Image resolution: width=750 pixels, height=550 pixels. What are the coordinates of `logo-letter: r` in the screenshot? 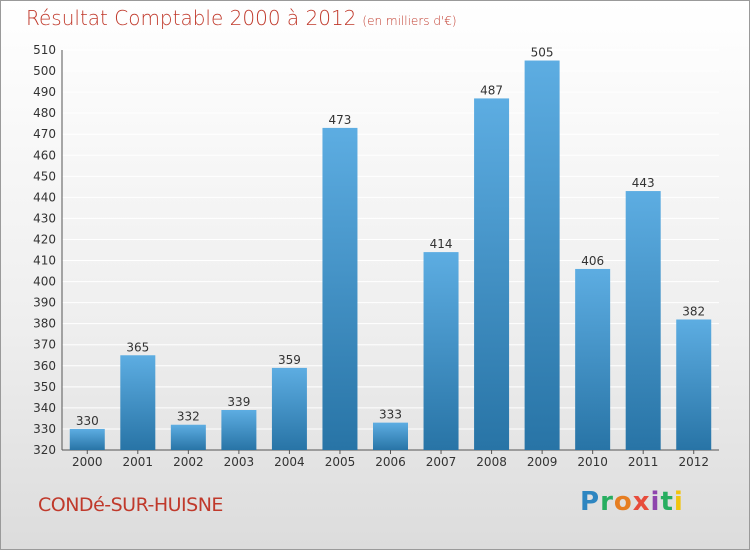 It's located at (607, 502).